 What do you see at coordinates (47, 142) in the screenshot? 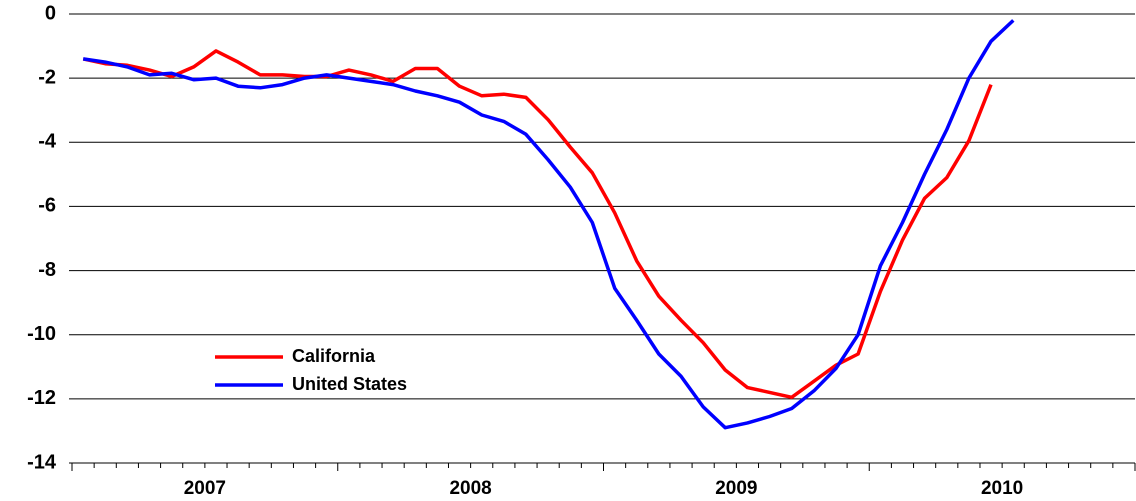
I see `y-tick-label: -4` at bounding box center [47, 142].